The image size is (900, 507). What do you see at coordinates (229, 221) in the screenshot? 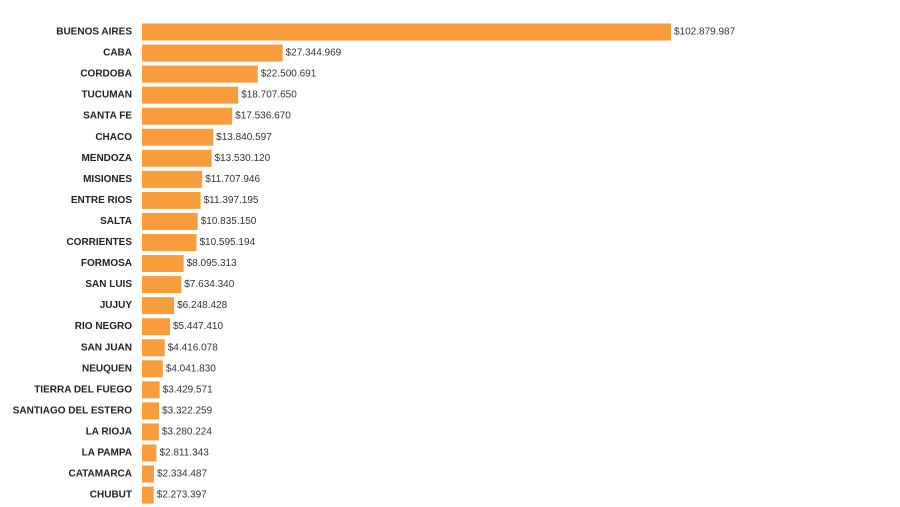
I see `value-label: $10.835.150` at bounding box center [229, 221].